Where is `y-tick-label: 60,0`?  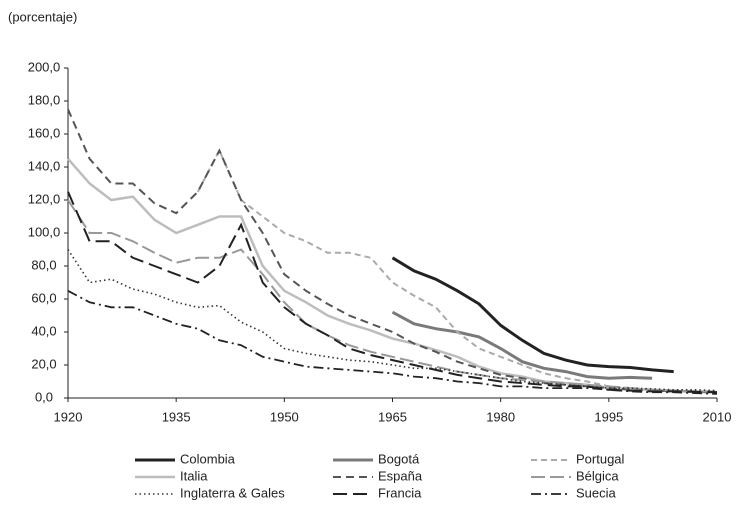
y-tick-label: 60,0 is located at coordinates (43, 297).